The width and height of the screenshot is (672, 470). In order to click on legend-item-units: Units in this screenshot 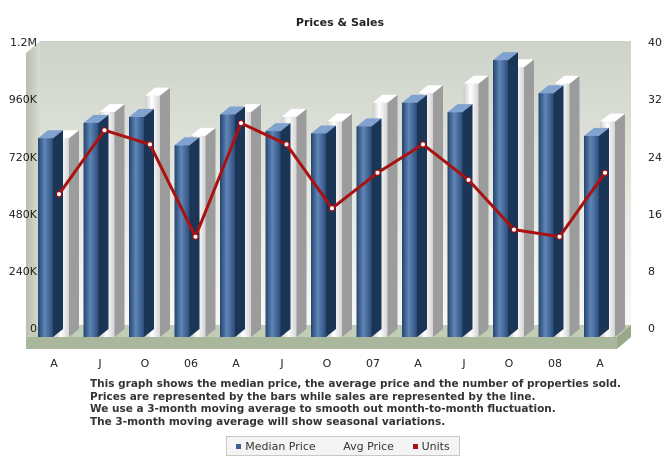, I will do `click(431, 446)`.